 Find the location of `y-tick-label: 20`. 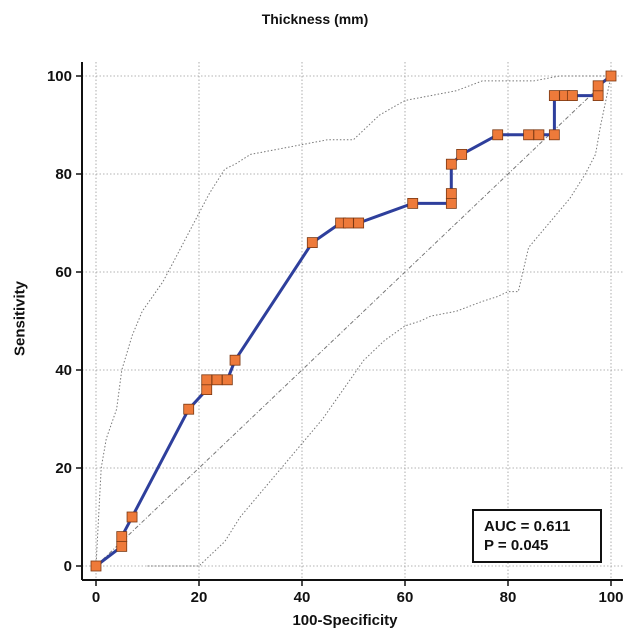

y-tick-label: 20 is located at coordinates (63, 468).